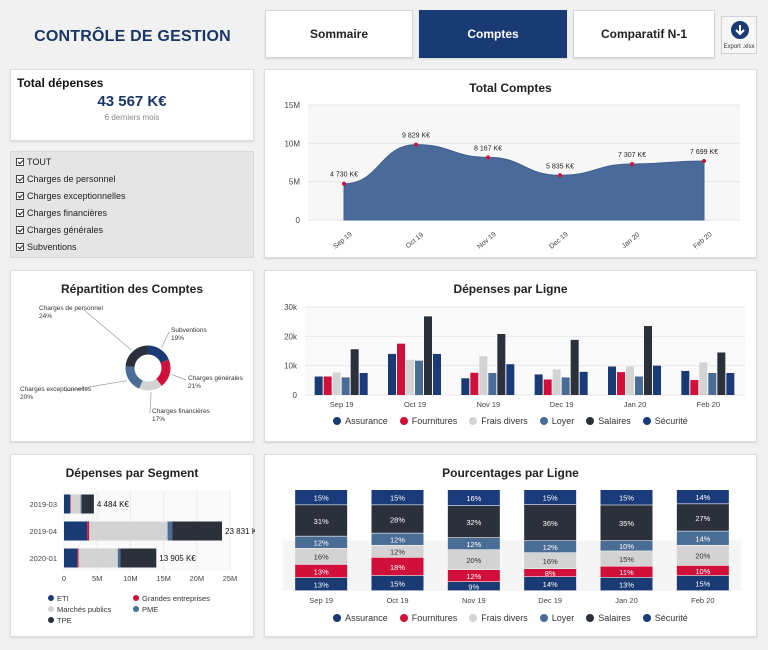  I want to click on legend-label: Fournitures, so click(434, 618).